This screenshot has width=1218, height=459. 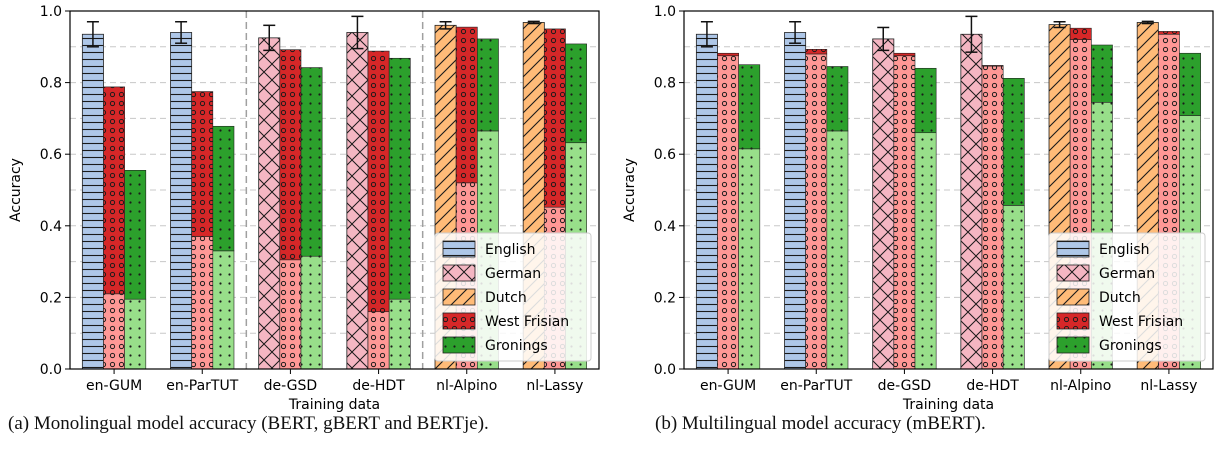 I want to click on y-axis-label: Accuracy, so click(x=16, y=190).